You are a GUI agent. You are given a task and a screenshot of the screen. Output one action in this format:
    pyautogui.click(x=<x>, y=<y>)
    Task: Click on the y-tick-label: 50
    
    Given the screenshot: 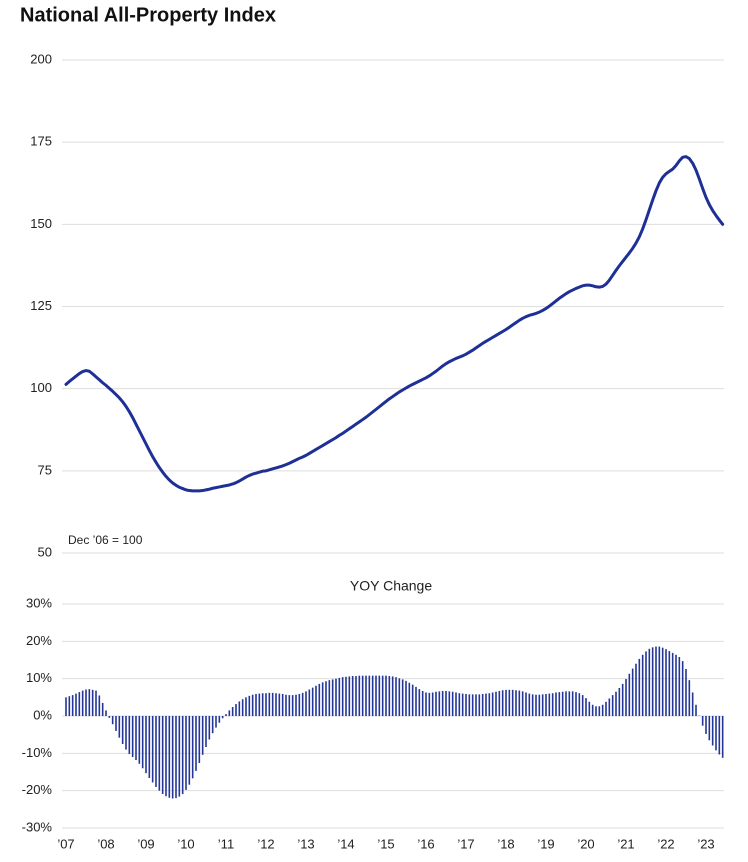 What is the action you would take?
    pyautogui.click(x=45, y=551)
    